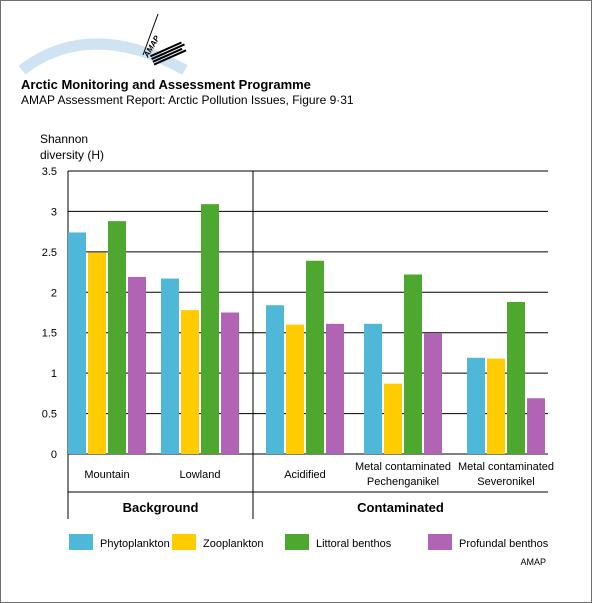  I want to click on y-tick-label: 2, so click(54, 293).